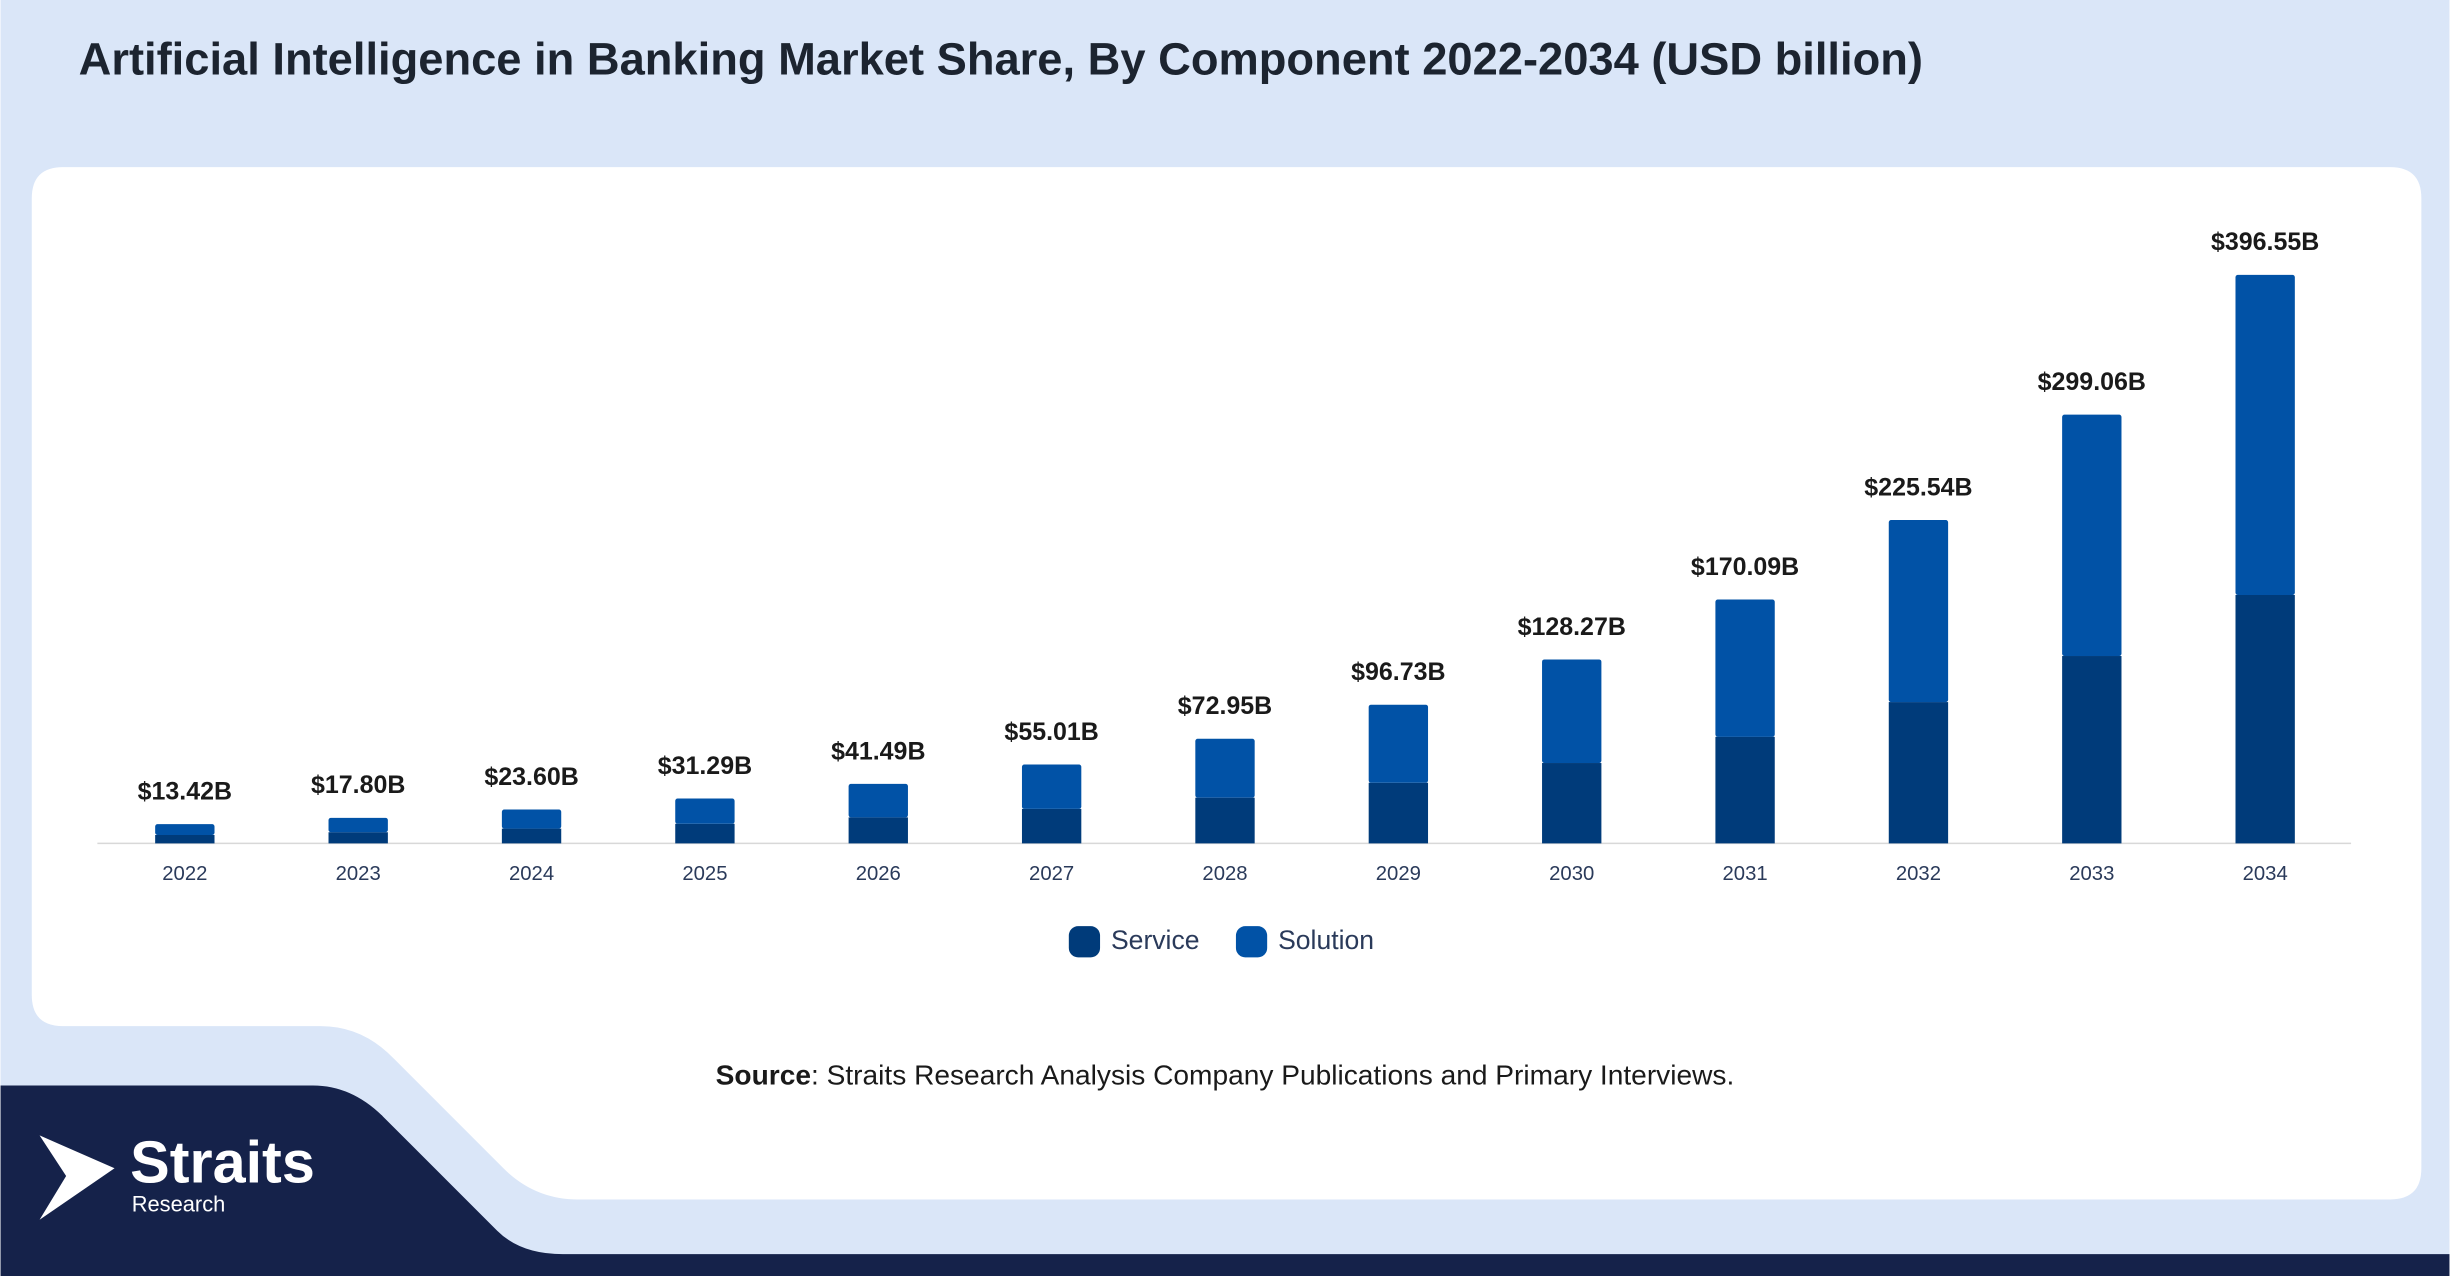  Describe the element at coordinates (531, 874) in the screenshot. I see `x-tick-label: 2024` at that location.